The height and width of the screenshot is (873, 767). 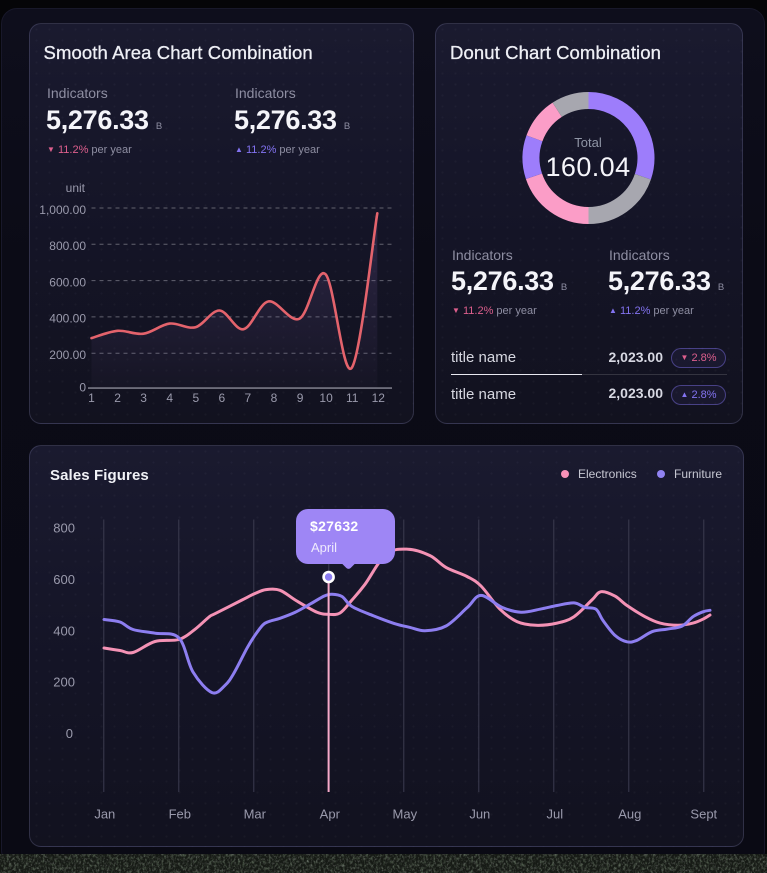 I want to click on svg-text: 10, so click(x=326, y=398).